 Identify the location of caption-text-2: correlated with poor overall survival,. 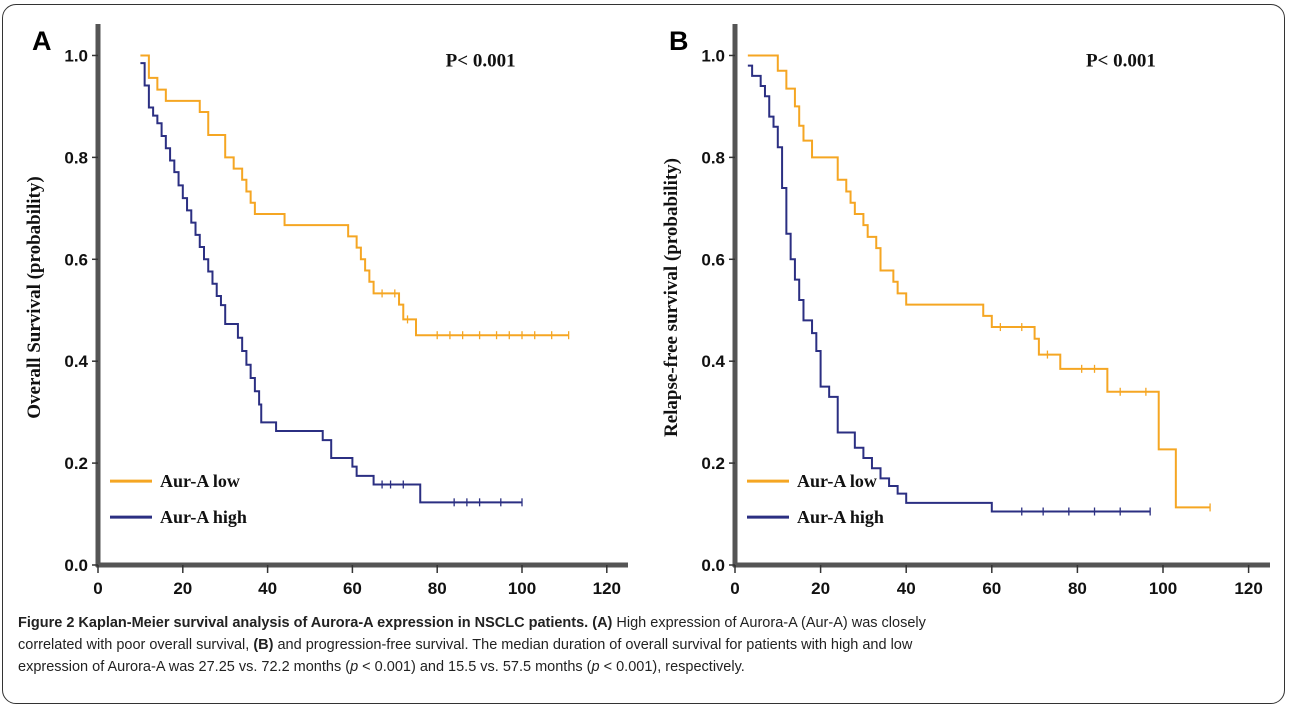
(136, 645).